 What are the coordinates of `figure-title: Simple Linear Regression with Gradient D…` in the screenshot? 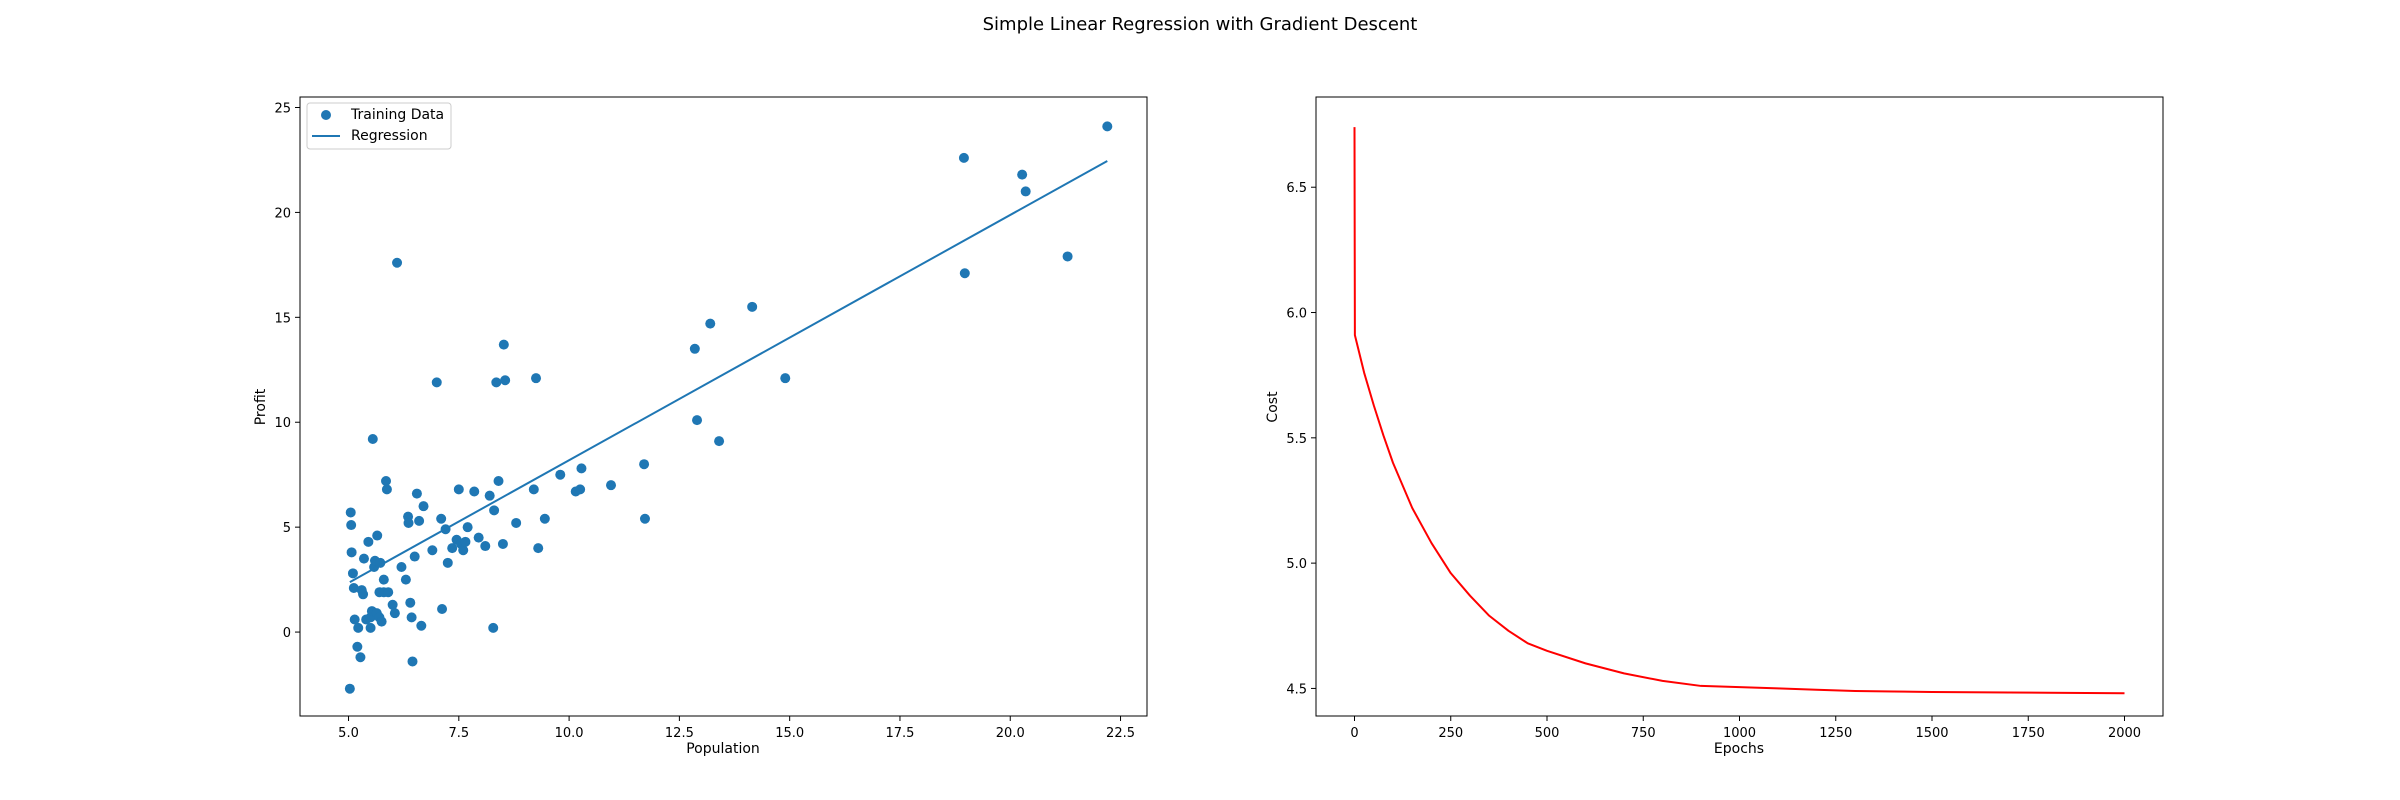 It's located at (1200, 24).